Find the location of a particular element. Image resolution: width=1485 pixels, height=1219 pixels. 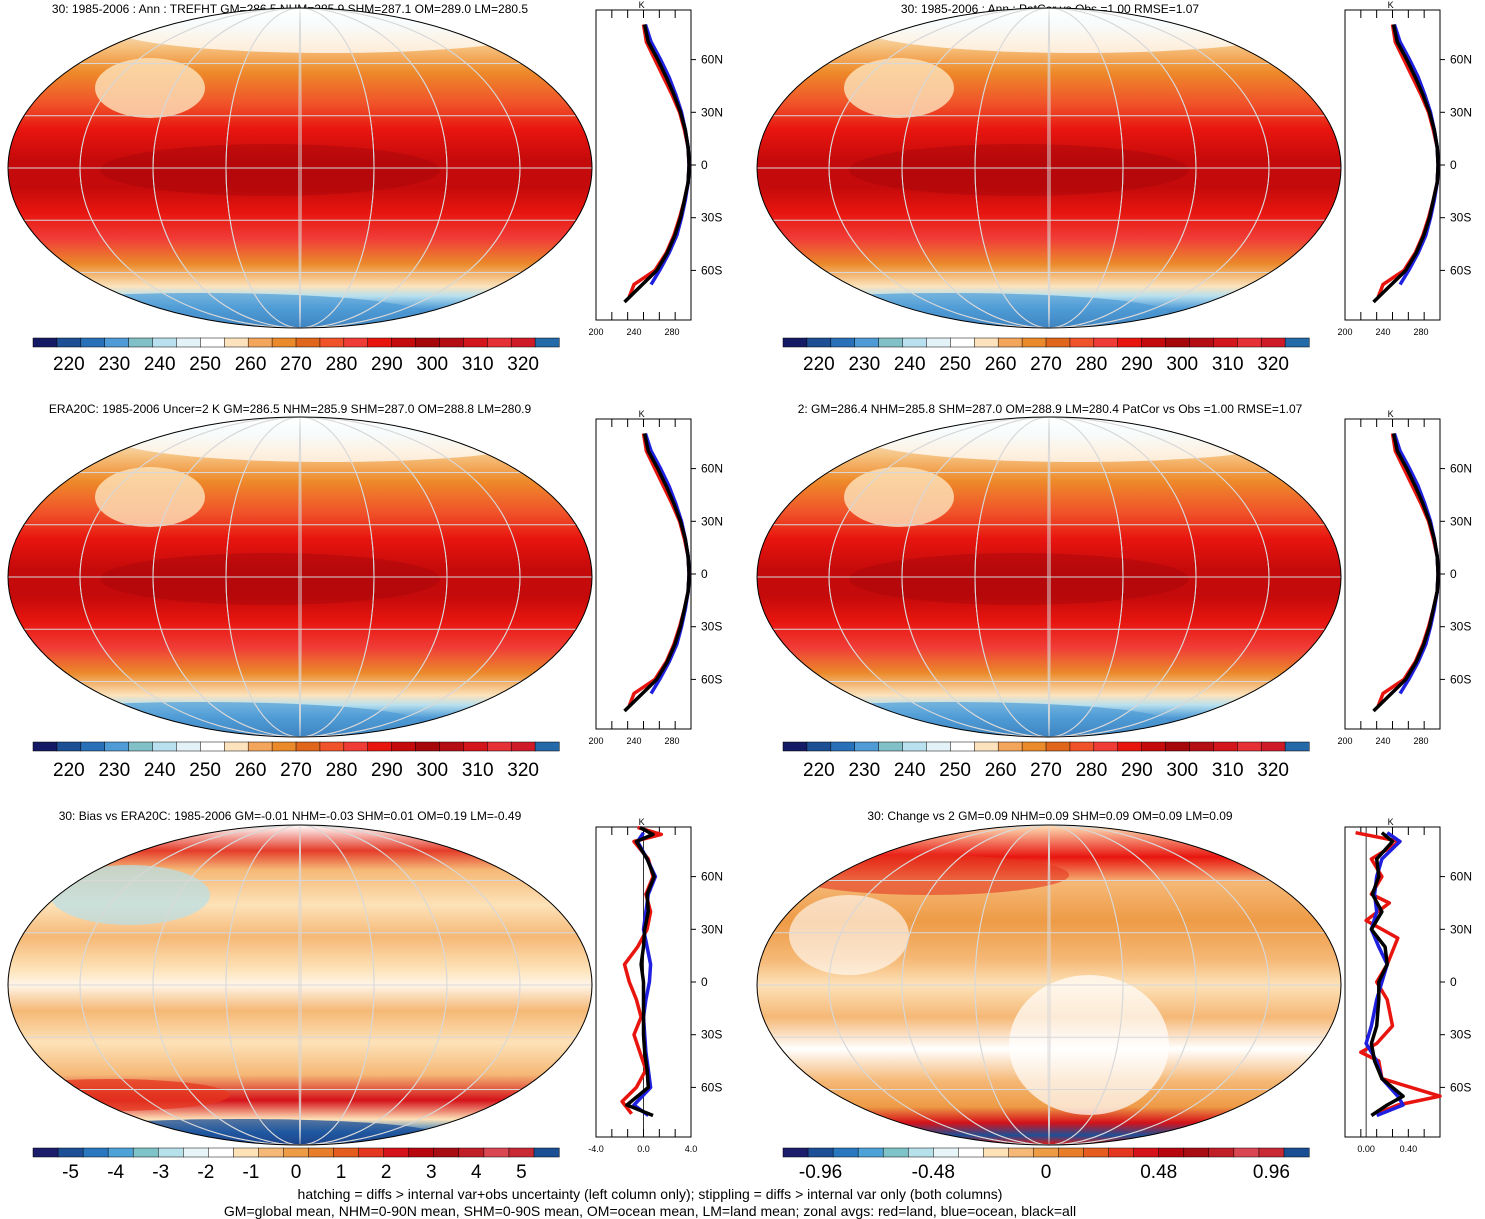

colorbar-label: 4 is located at coordinates (476, 1172).